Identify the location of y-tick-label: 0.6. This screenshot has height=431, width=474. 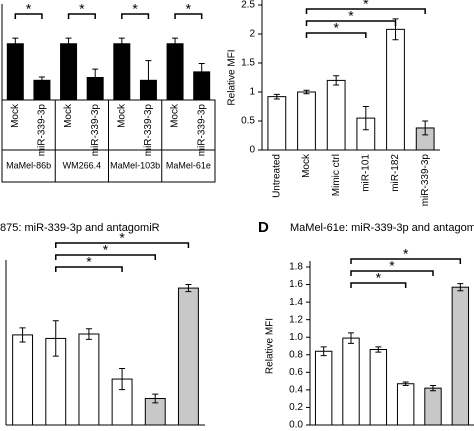
(296, 372).